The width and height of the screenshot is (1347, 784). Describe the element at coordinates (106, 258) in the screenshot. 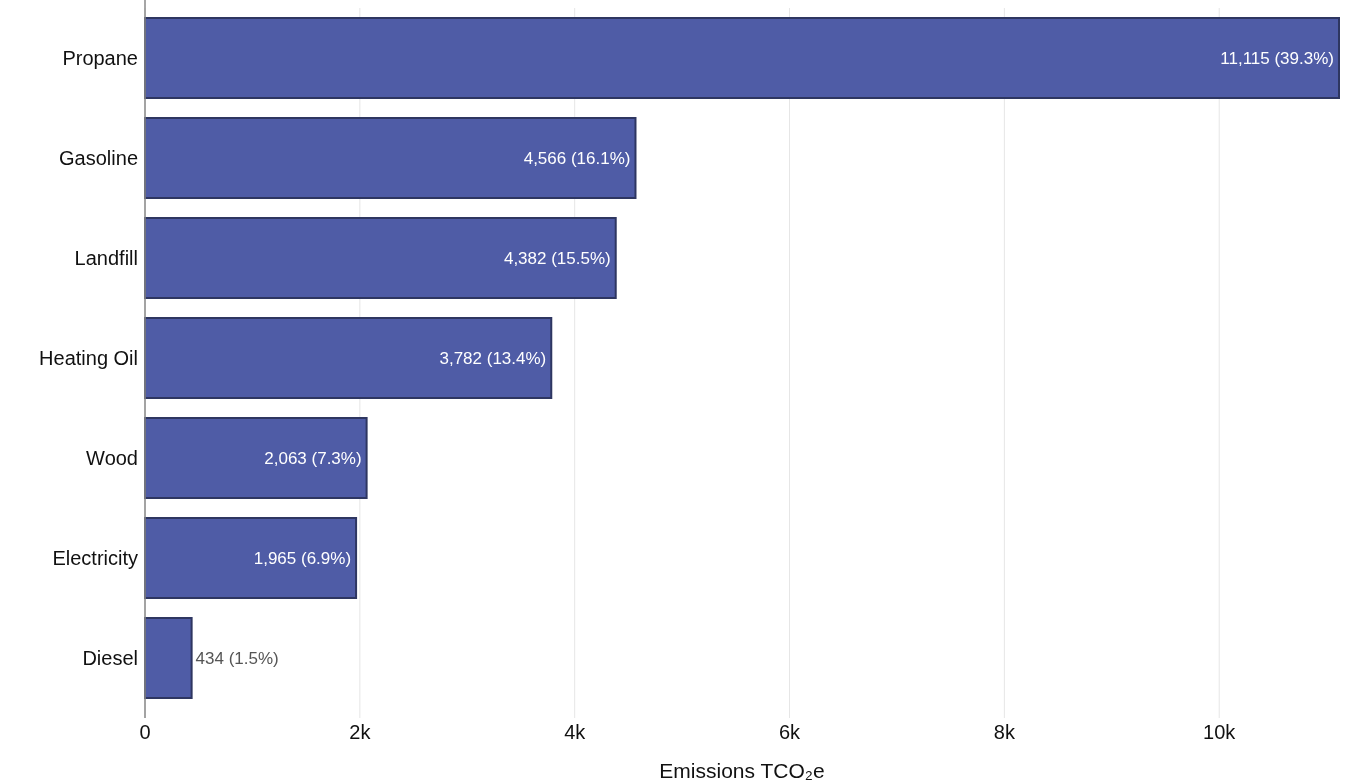

I see `y-tick-label: Landfill` at that location.